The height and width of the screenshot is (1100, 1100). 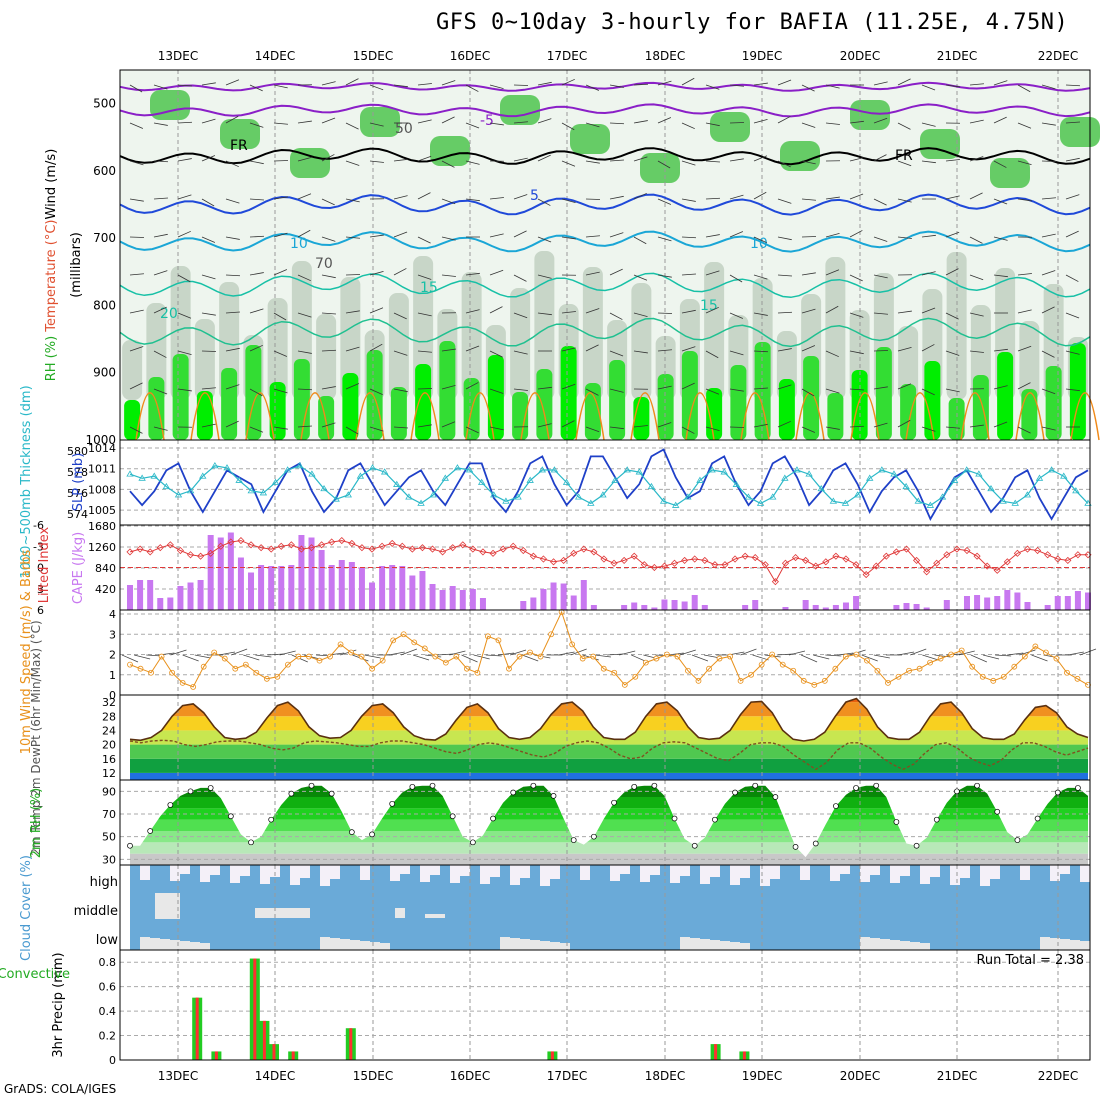 I want to click on rh-band-mid, so click(x=156, y=351).